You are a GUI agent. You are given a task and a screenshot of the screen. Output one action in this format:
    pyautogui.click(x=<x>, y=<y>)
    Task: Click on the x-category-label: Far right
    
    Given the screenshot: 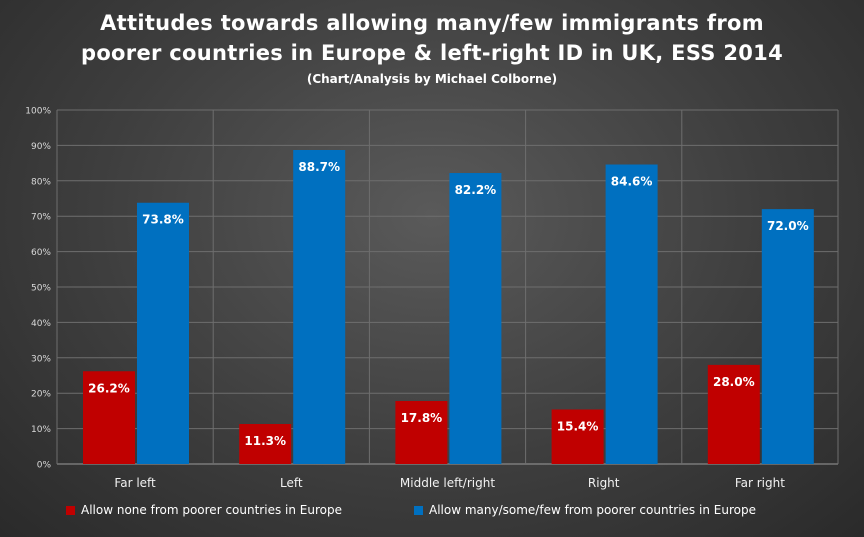 What is the action you would take?
    pyautogui.click(x=760, y=483)
    